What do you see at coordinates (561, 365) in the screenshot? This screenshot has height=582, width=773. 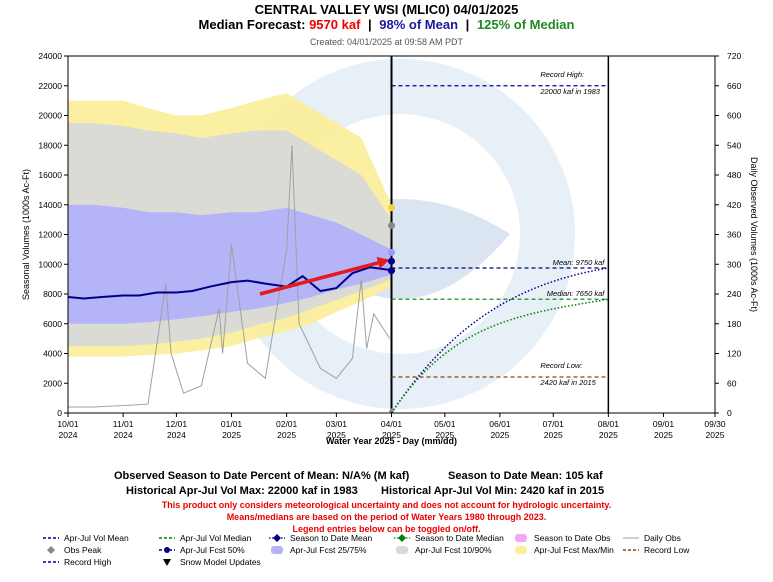 I see `ref-label-record_low: Record Low:` at bounding box center [561, 365].